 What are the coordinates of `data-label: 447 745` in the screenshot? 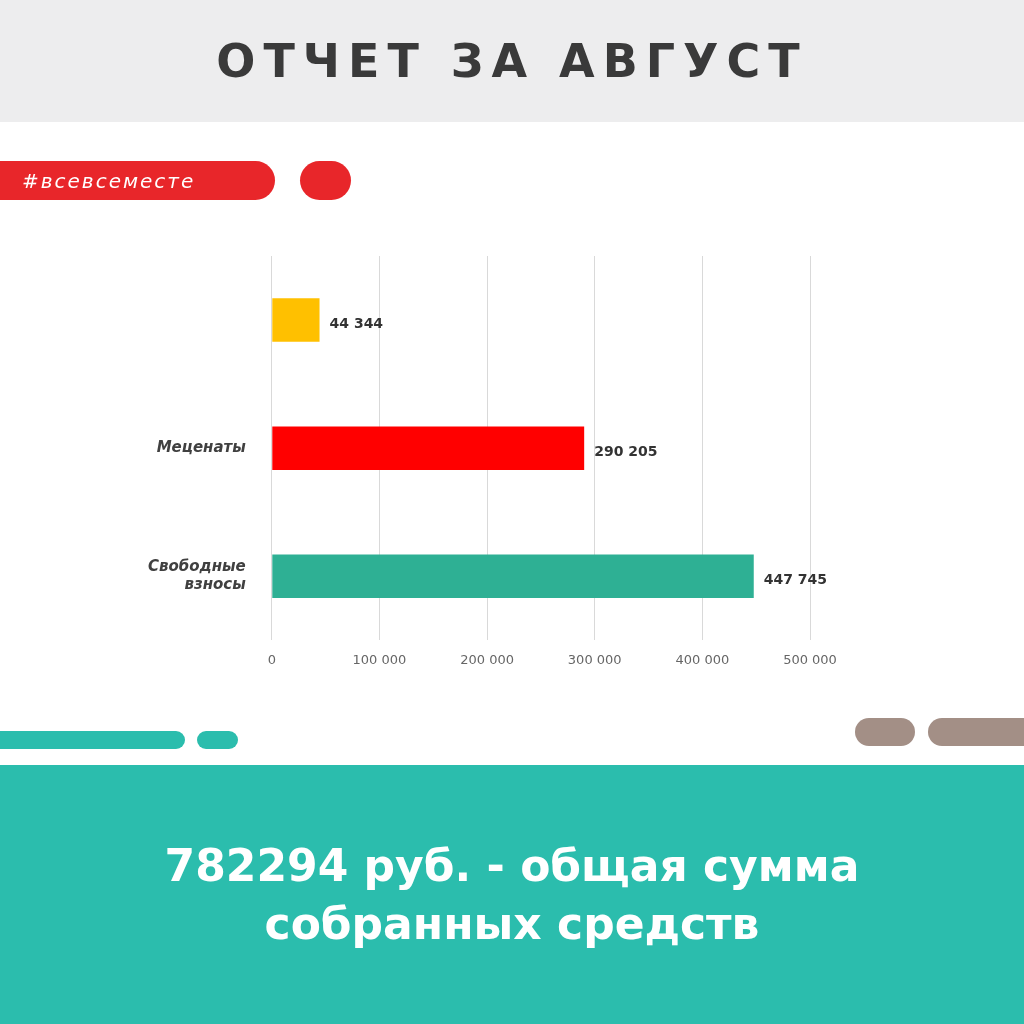 It's located at (795, 578).